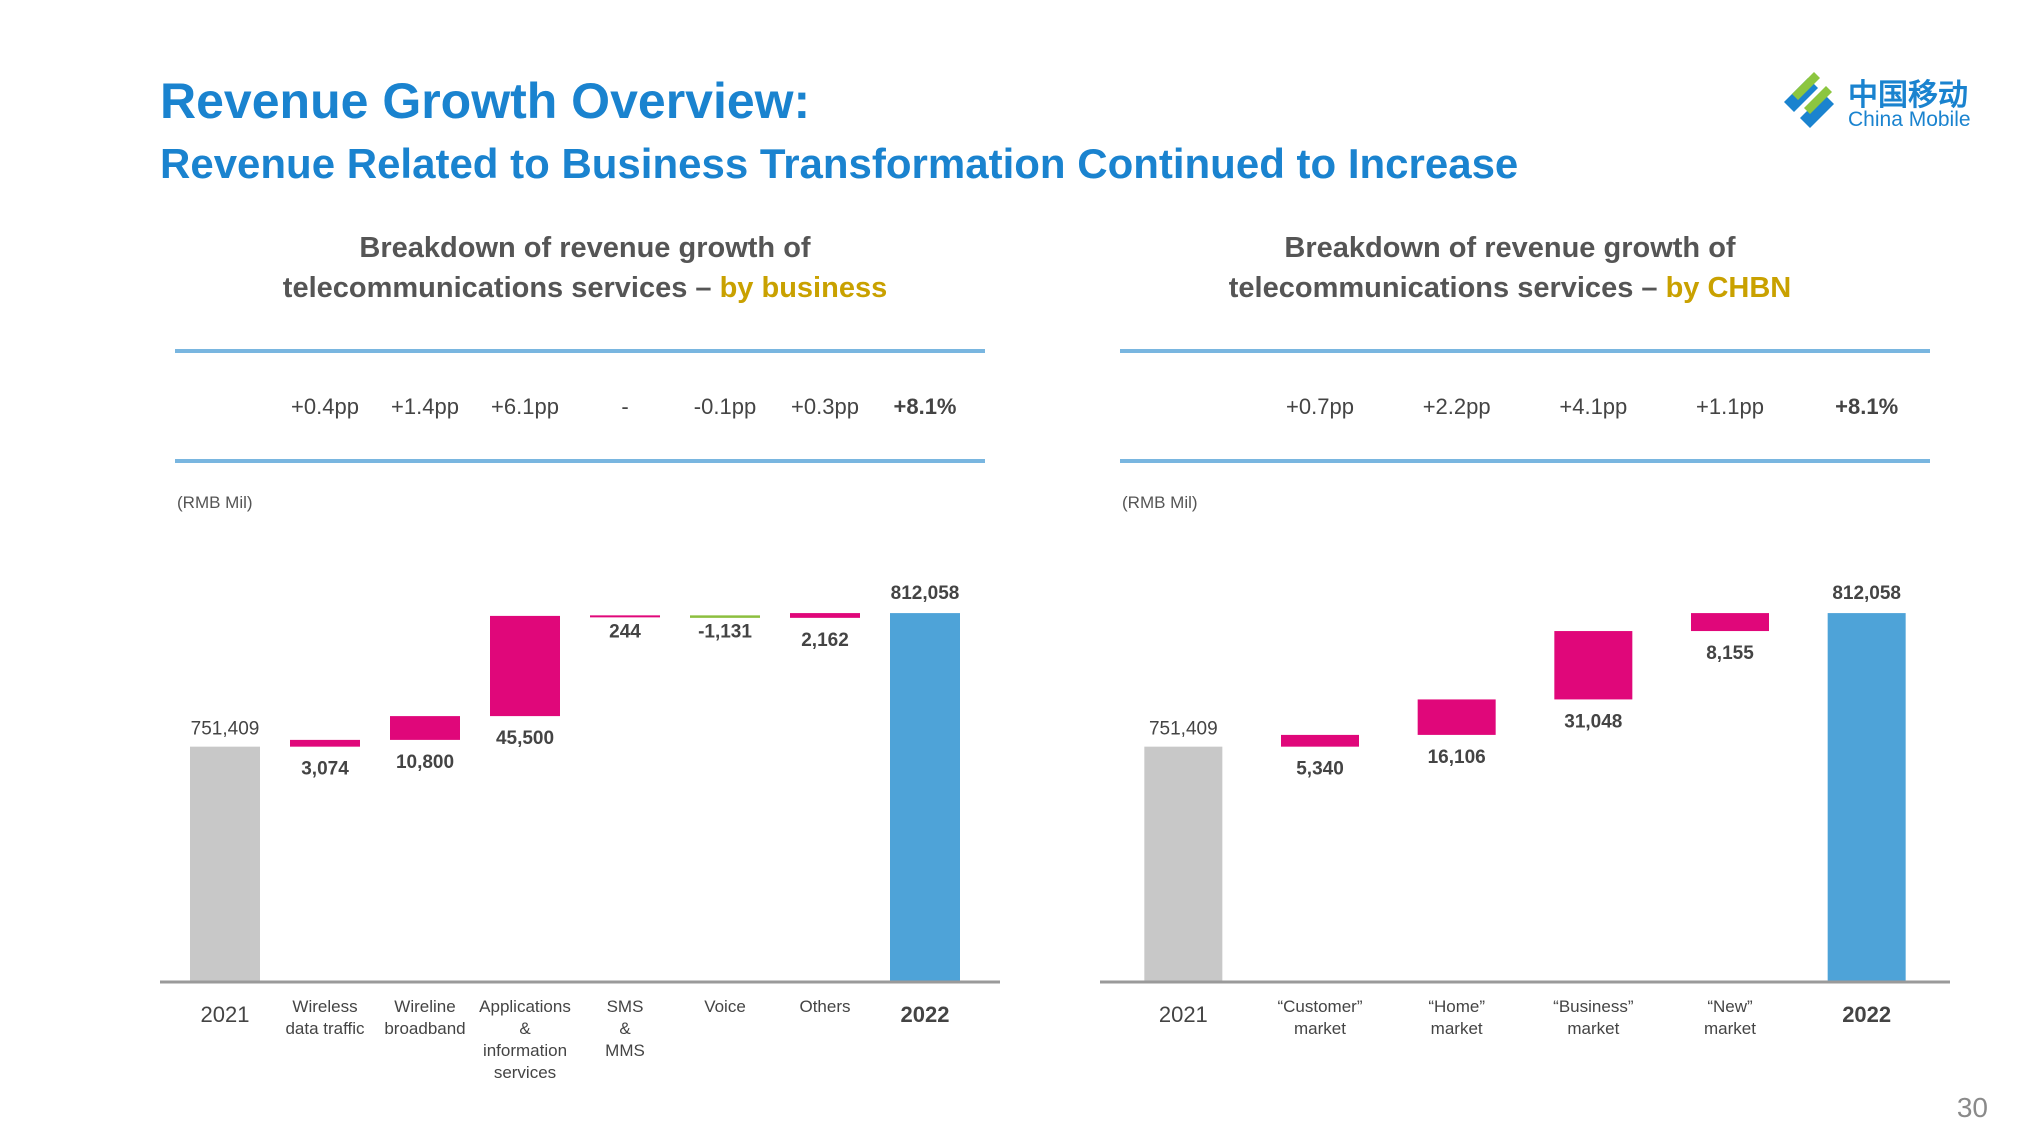 Image resolution: width=2038 pixels, height=1146 pixels. What do you see at coordinates (1457, 757) in the screenshot?
I see `value-label: 16,106` at bounding box center [1457, 757].